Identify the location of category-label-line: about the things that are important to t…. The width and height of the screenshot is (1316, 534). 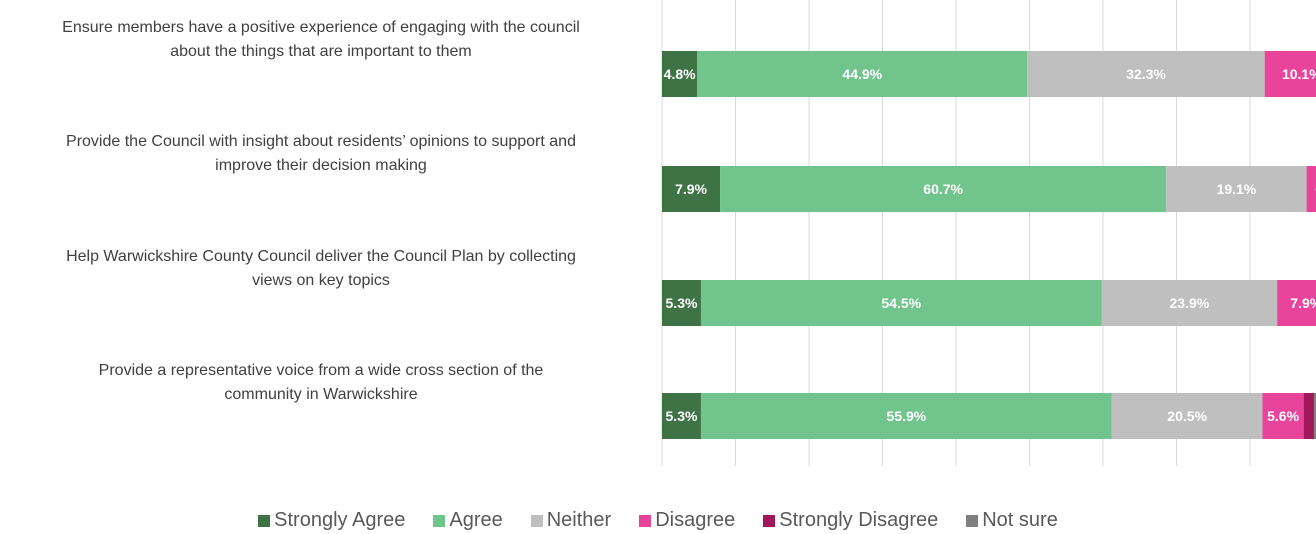
(321, 51).